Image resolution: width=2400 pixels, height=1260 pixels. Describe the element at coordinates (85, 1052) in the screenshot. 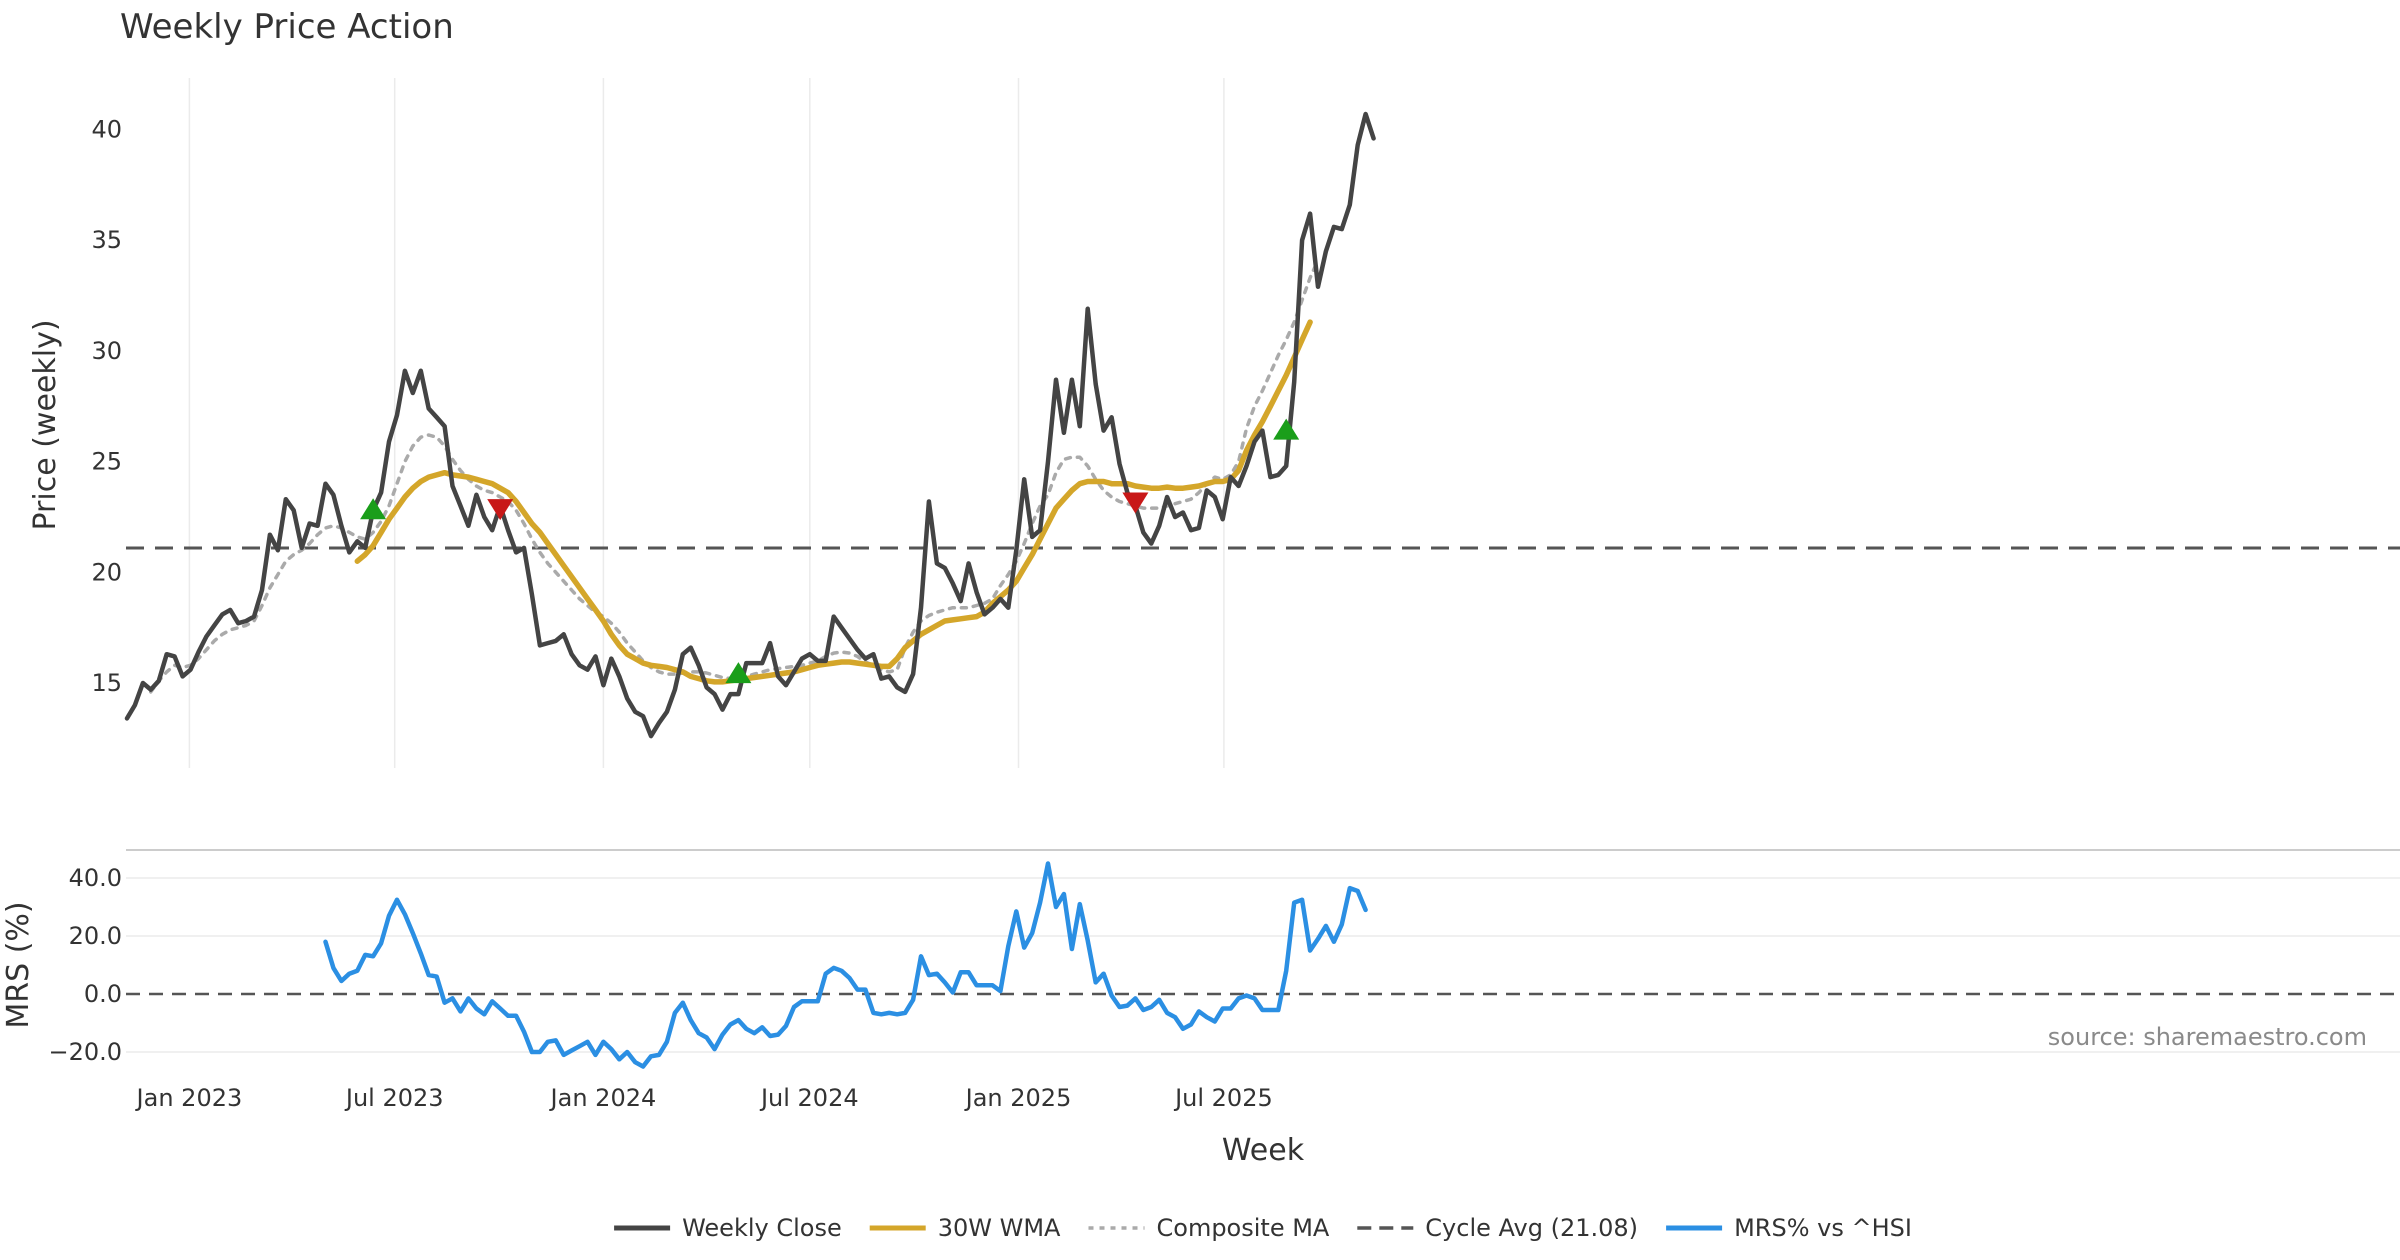

I see `mrs-y-tick: −20.0` at that location.